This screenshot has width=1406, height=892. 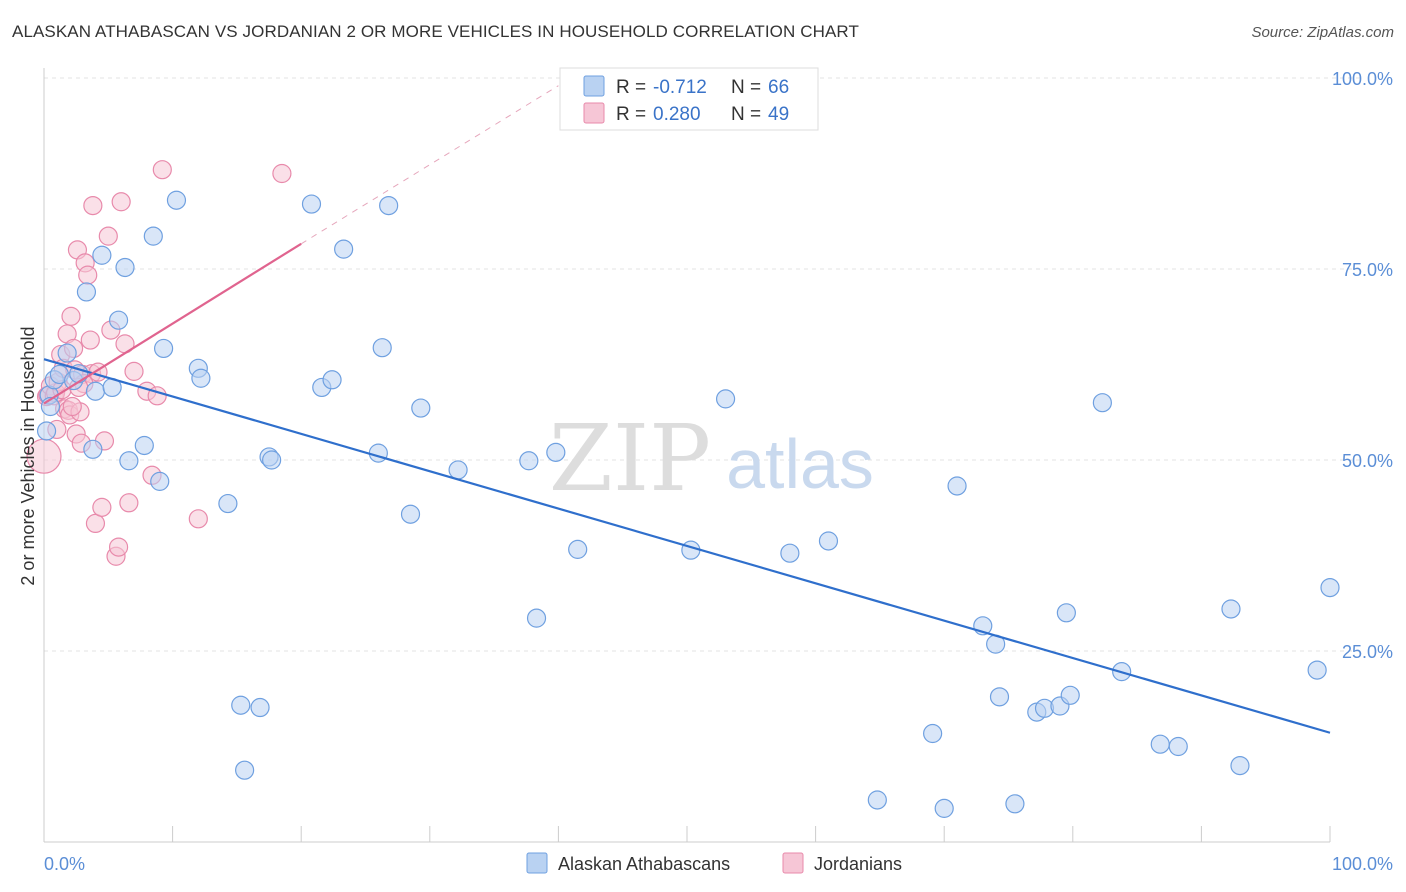 What do you see at coordinates (1367, 652) in the screenshot?
I see `y-tick-label-0: 25.0%` at bounding box center [1367, 652].